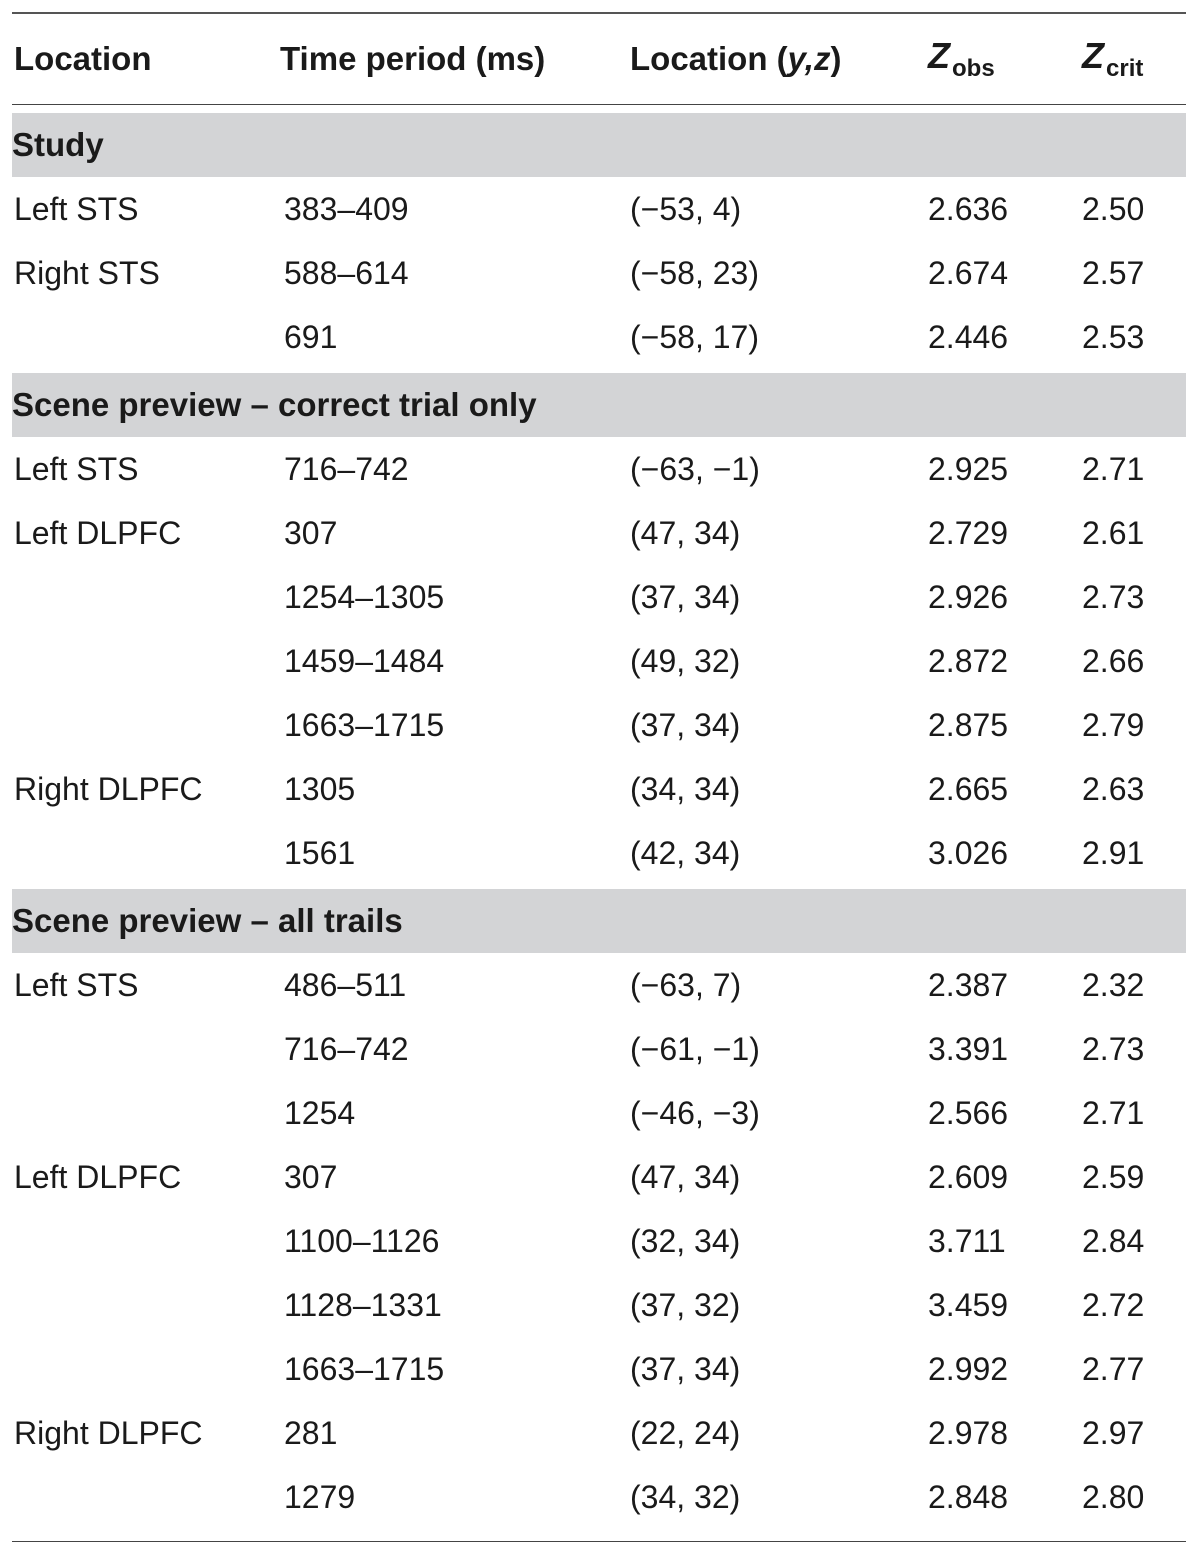 This screenshot has width=1200, height=1560. What do you see at coordinates (599, 209) in the screenshot?
I see `table-row: Left STS 383–409 (−53, 4) 2.636 2.50` at bounding box center [599, 209].